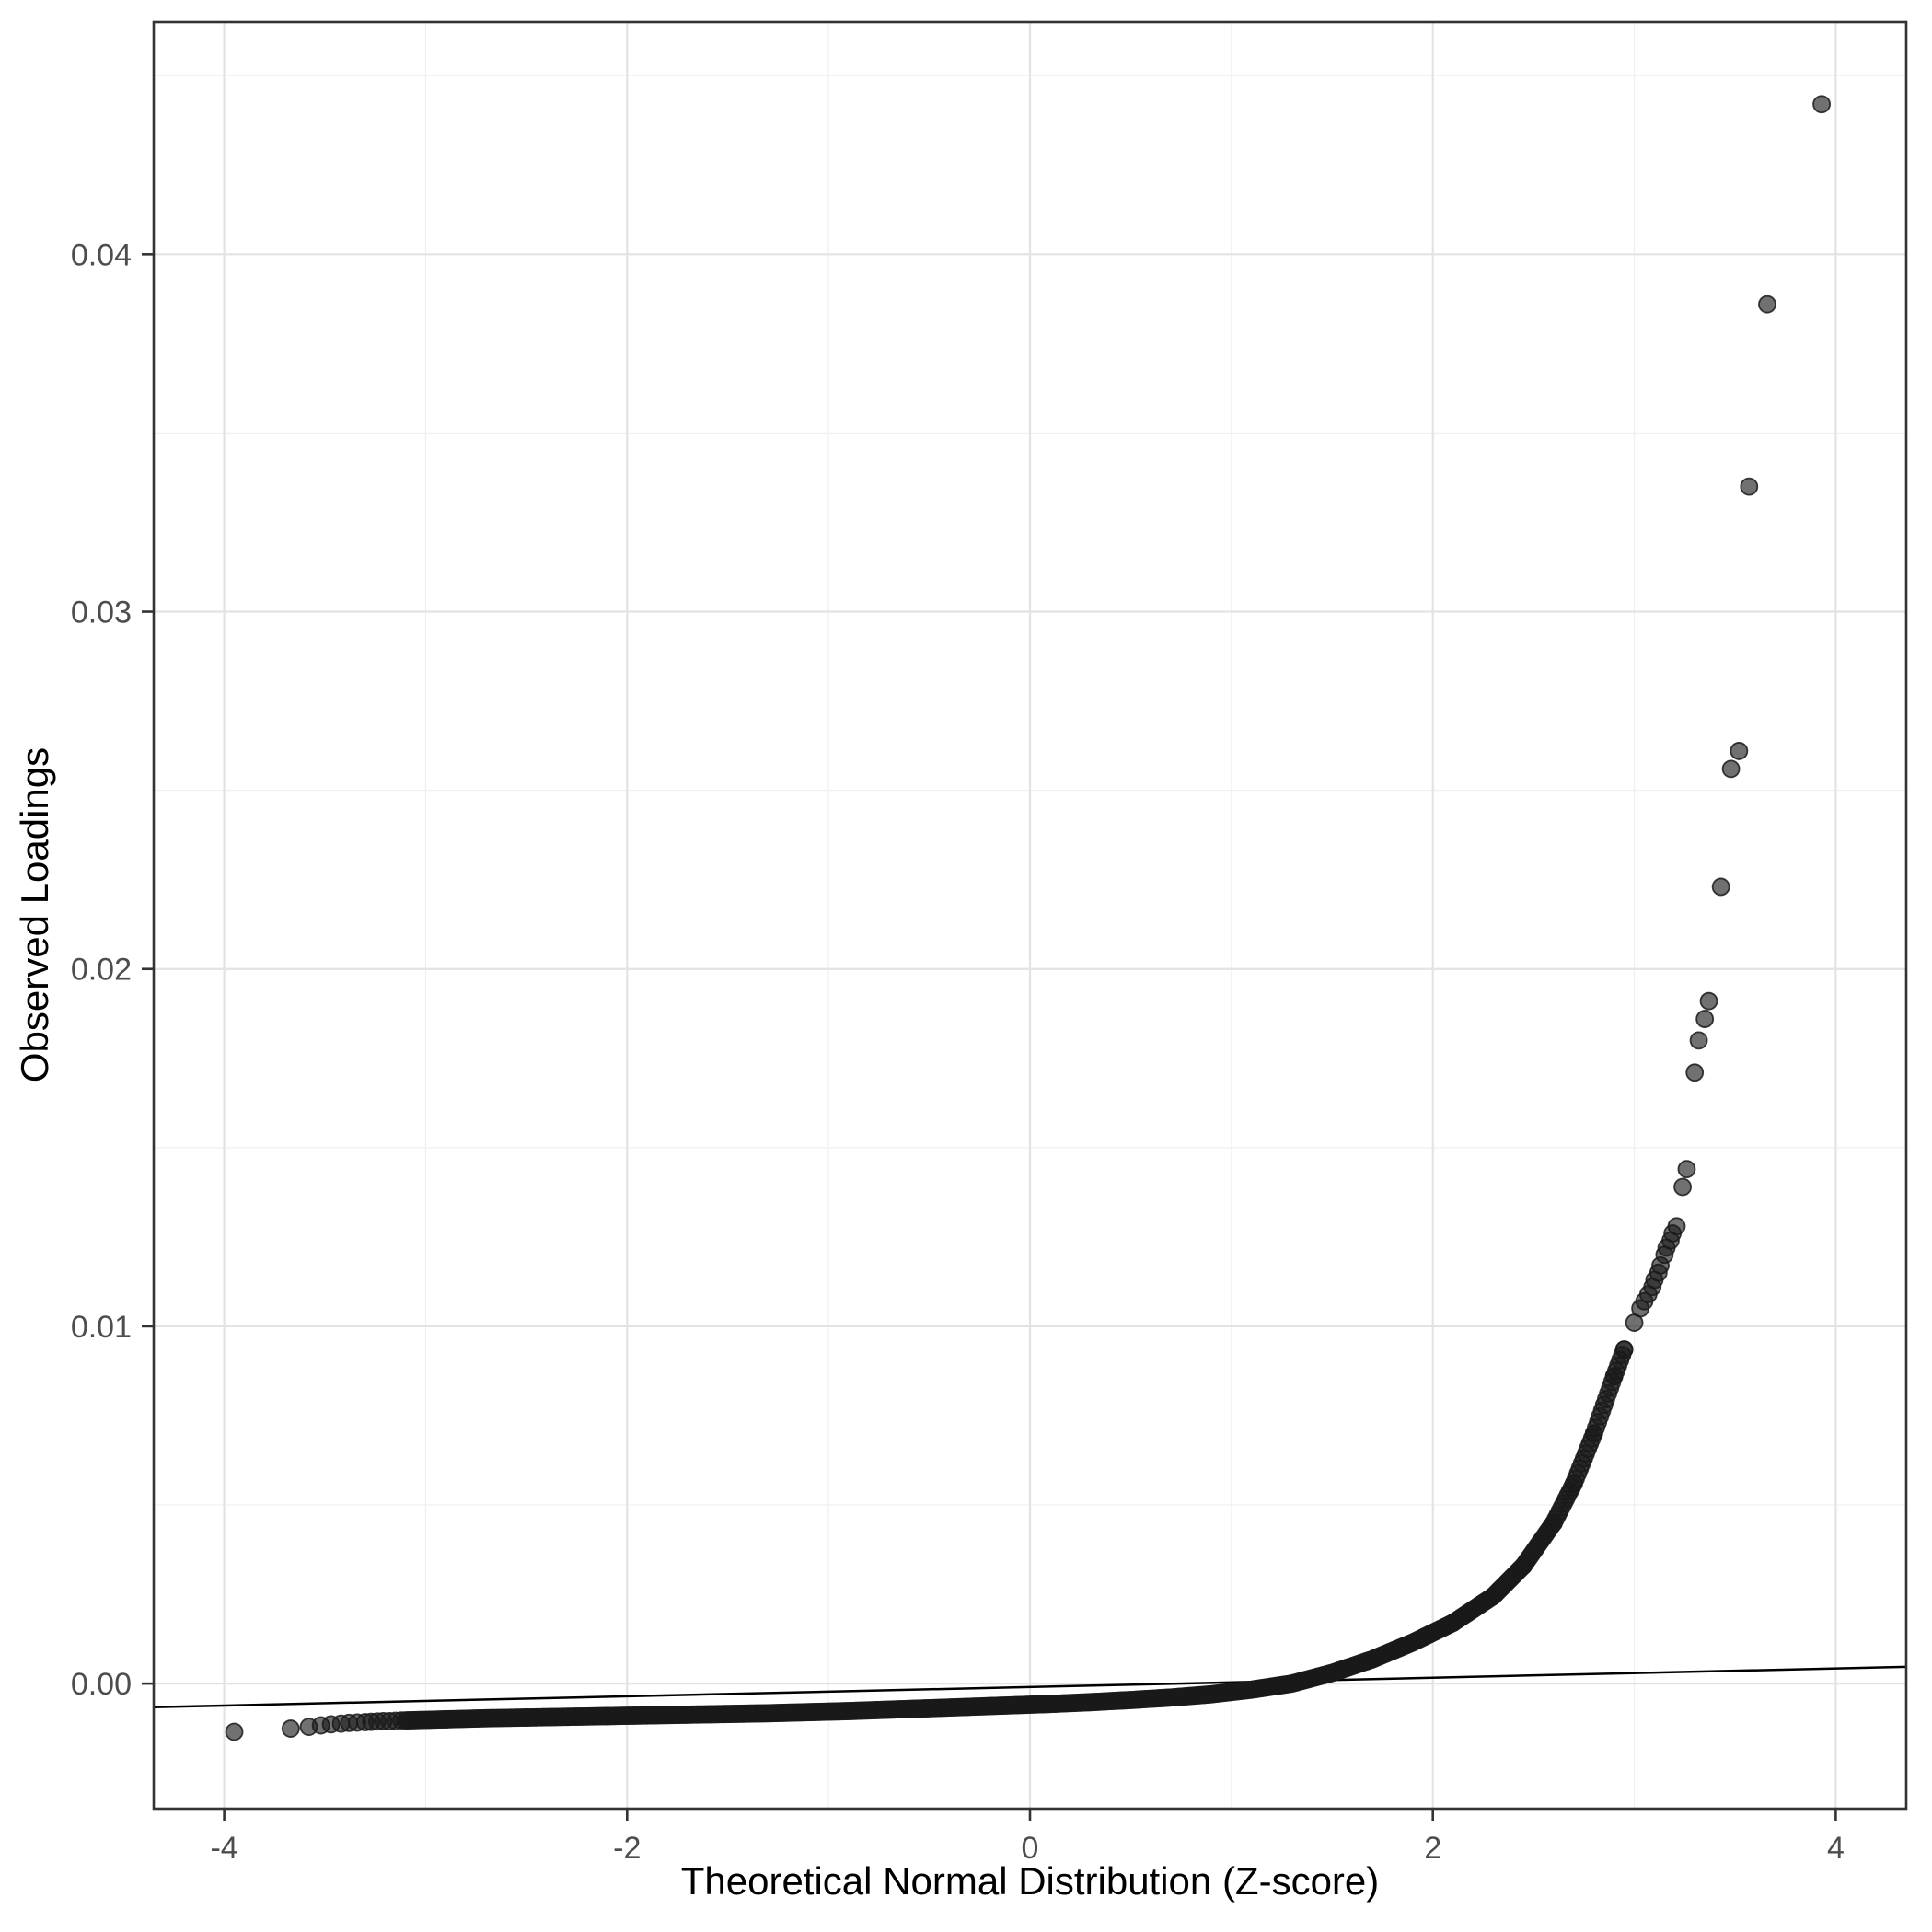 The image size is (1932, 1932). What do you see at coordinates (35, 915) in the screenshot?
I see `y-axis-title: Observed Loadings` at bounding box center [35, 915].